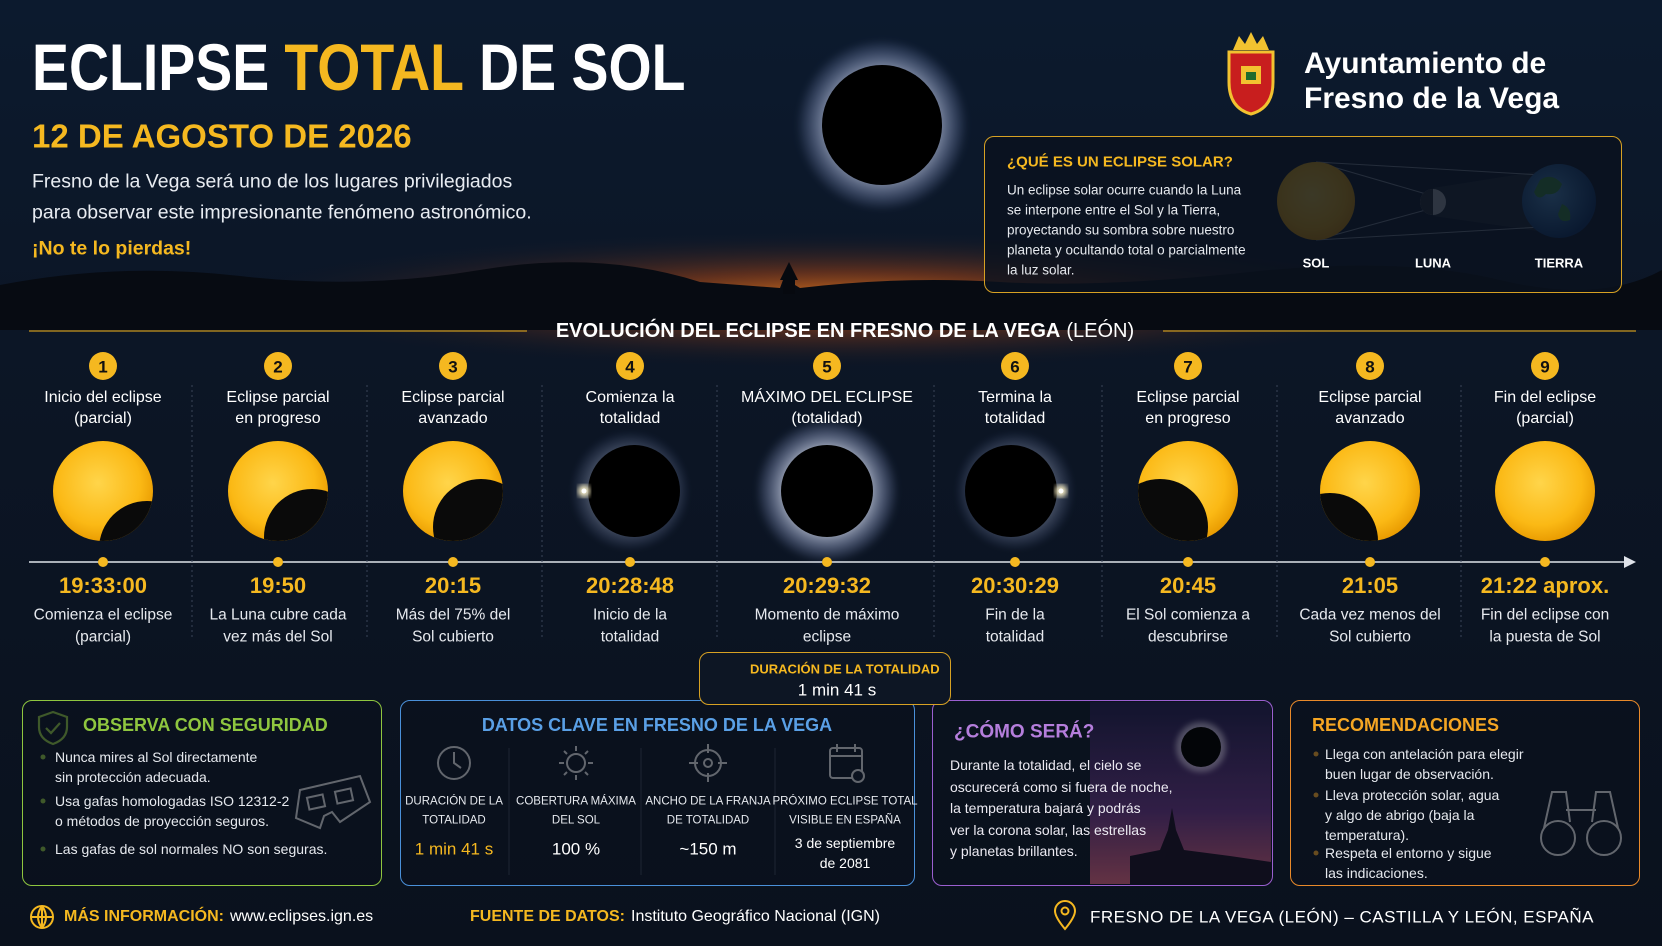  Describe the element at coordinates (278, 585) in the screenshot. I see `stage-time: 19:50` at that location.